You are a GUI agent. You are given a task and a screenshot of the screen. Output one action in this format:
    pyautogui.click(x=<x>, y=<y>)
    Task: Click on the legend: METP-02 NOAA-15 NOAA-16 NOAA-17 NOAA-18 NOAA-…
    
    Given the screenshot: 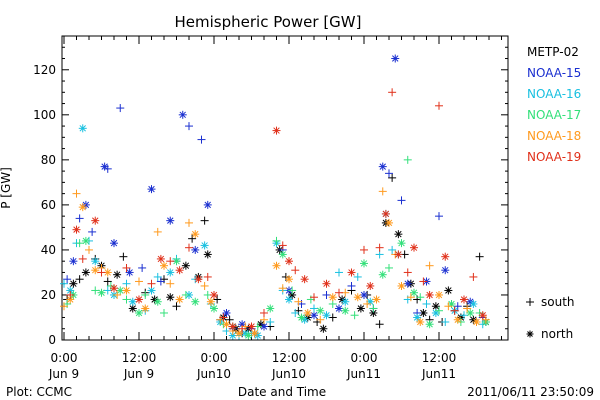 What is the action you would take?
    pyautogui.click(x=553, y=193)
    